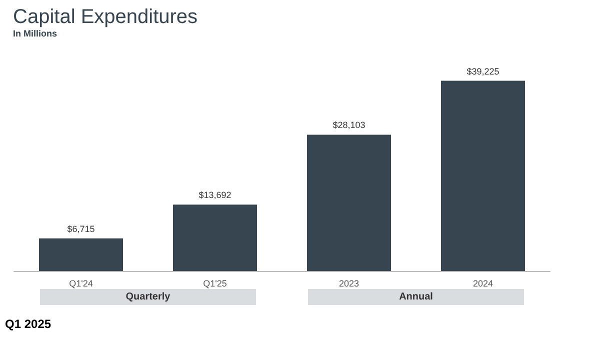 The height and width of the screenshot is (337, 604). Describe the element at coordinates (416, 297) in the screenshot. I see `text: Annual` at that location.